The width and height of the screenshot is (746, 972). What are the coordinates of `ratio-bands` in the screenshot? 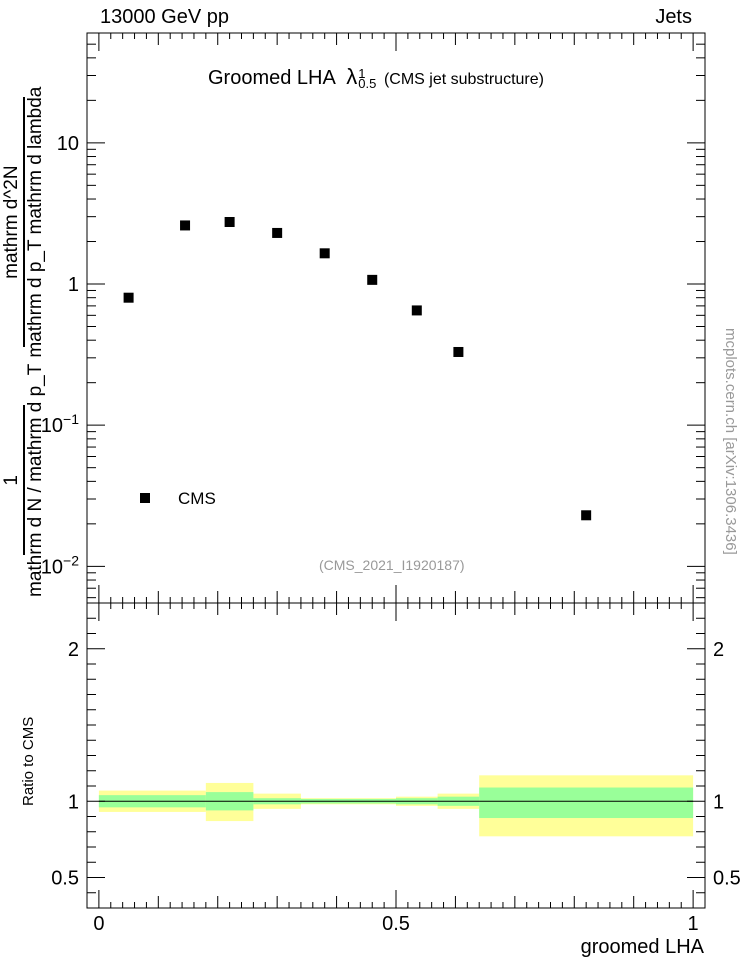 It's located at (396, 806).